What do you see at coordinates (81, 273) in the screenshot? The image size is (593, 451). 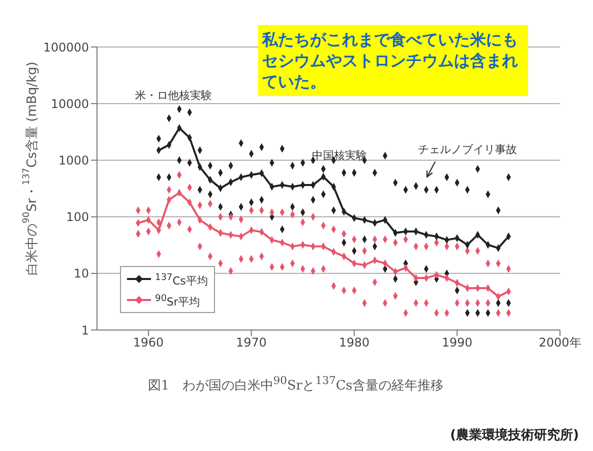 I see `y-tick-label: 10` at bounding box center [81, 273].